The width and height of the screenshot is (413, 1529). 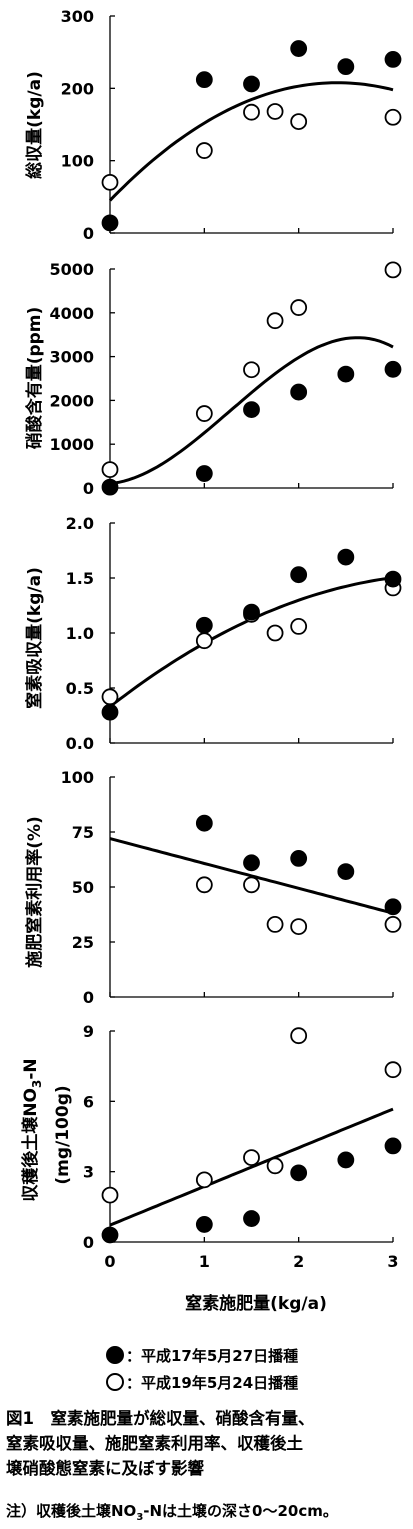 I want to click on x-tick-label-2: 2, so click(x=298, y=1261).